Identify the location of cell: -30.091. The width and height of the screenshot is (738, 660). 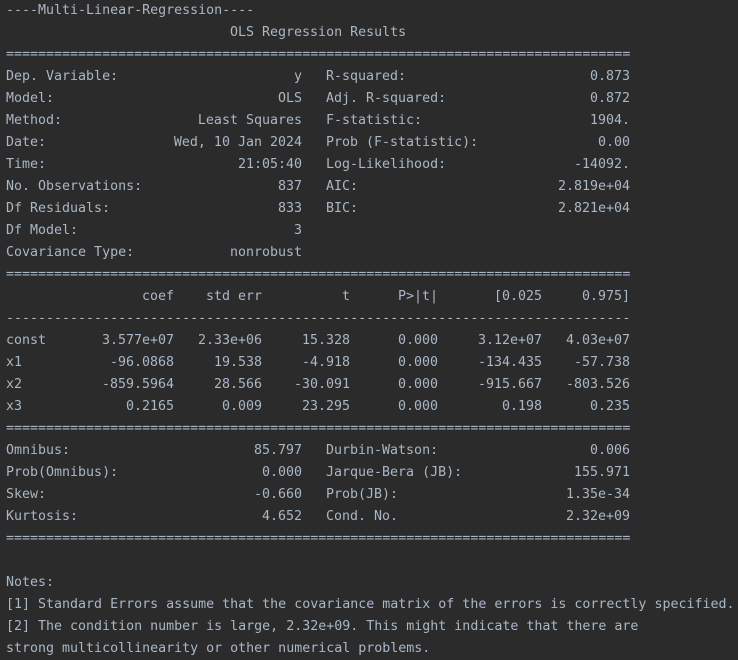
(321, 384).